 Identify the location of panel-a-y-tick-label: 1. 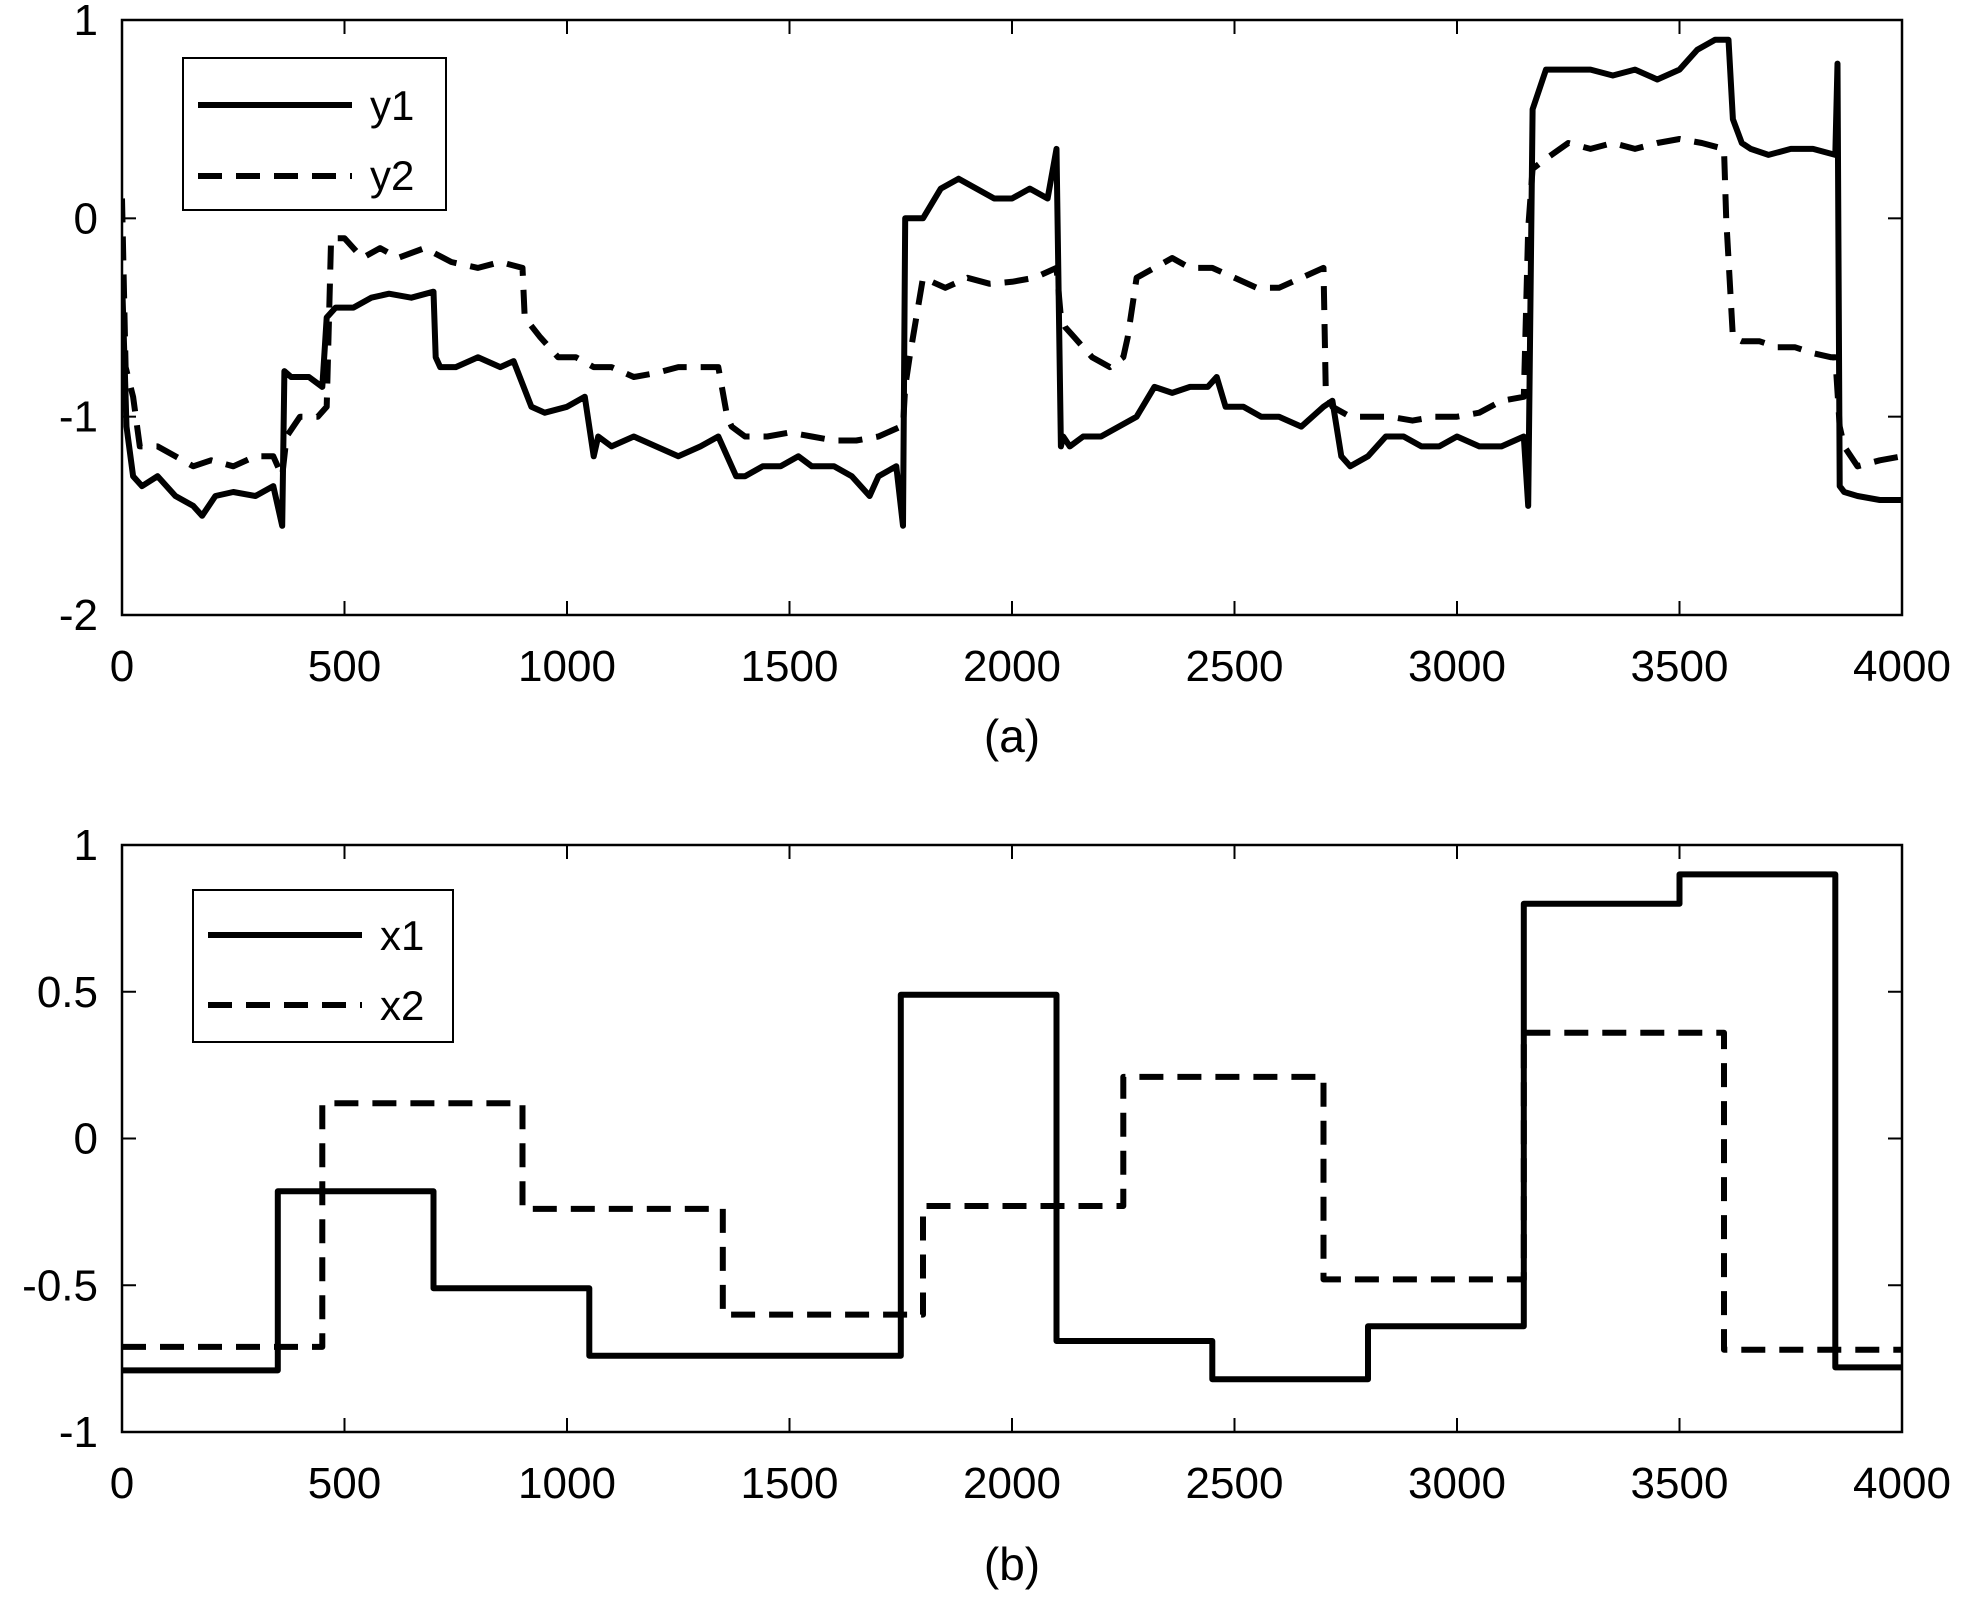
(86, 22).